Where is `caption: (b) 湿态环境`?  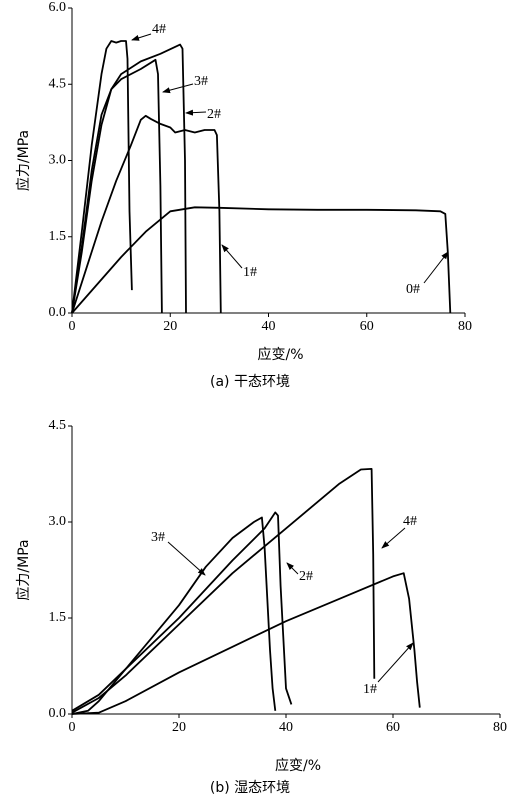
caption: (b) 湿态环境 is located at coordinates (250, 788).